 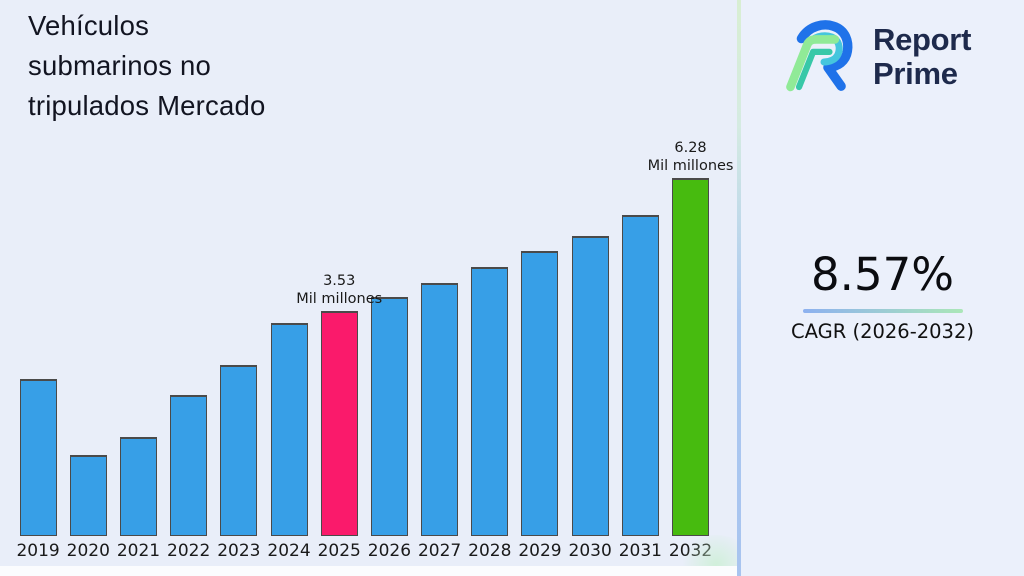 I want to click on bar-2027, so click(x=440, y=409).